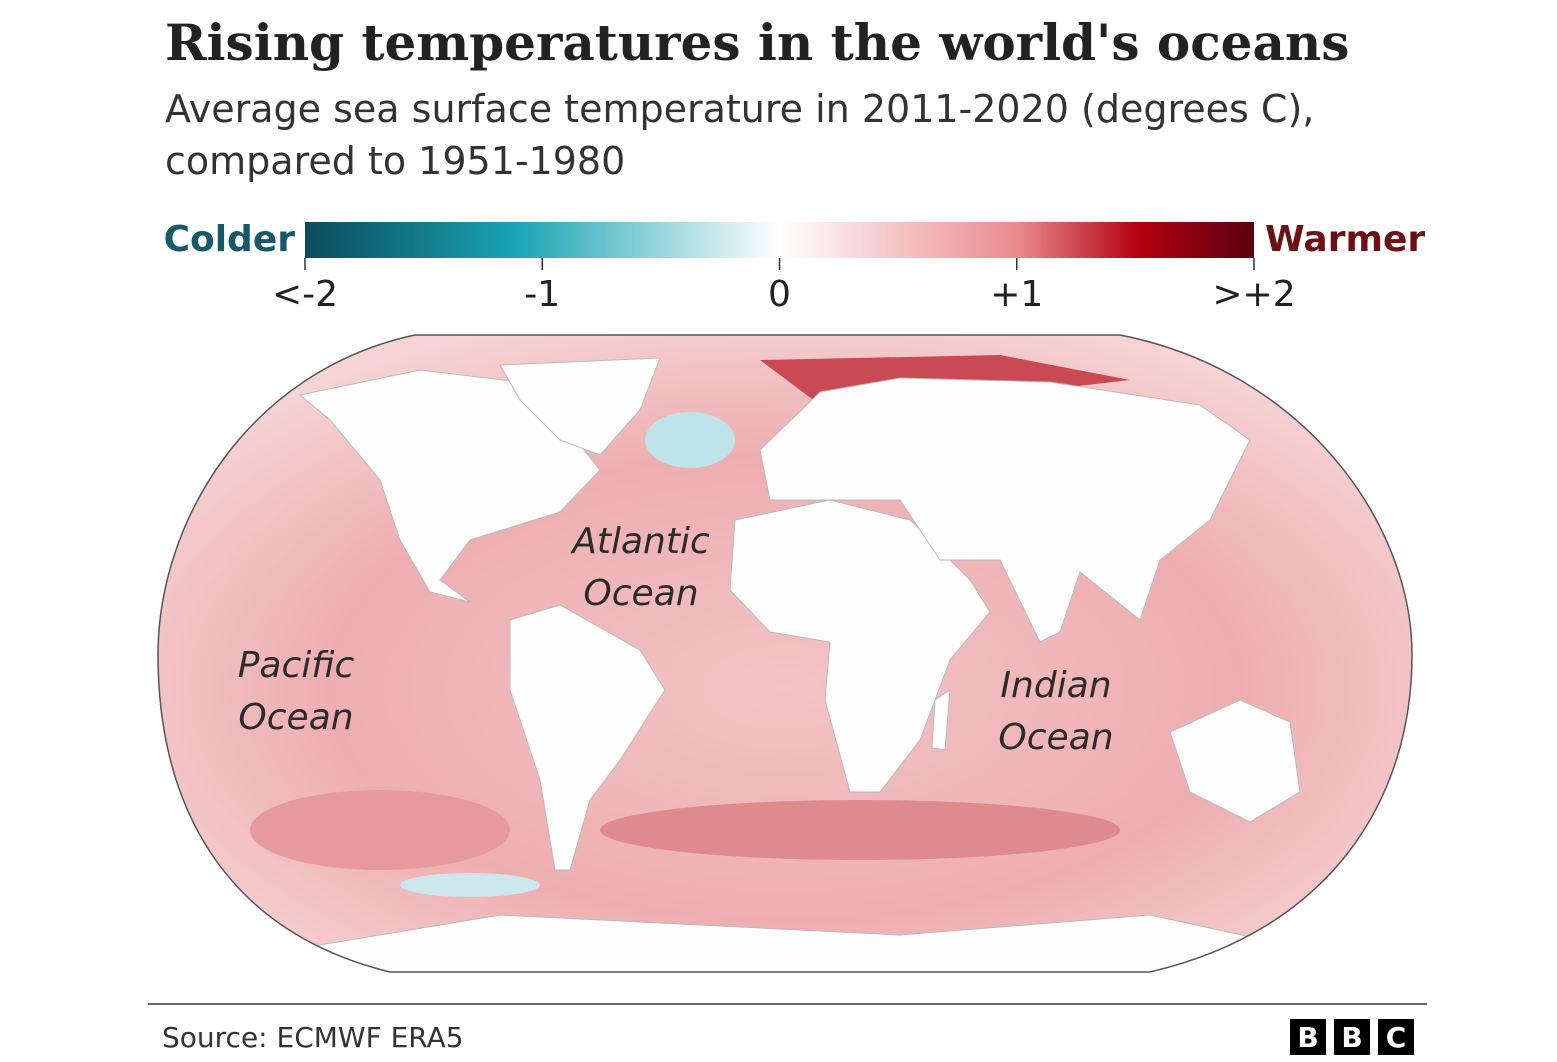 The image size is (1557, 1062). Describe the element at coordinates (296, 665) in the screenshot. I see `ocean-label: Pacific` at that location.